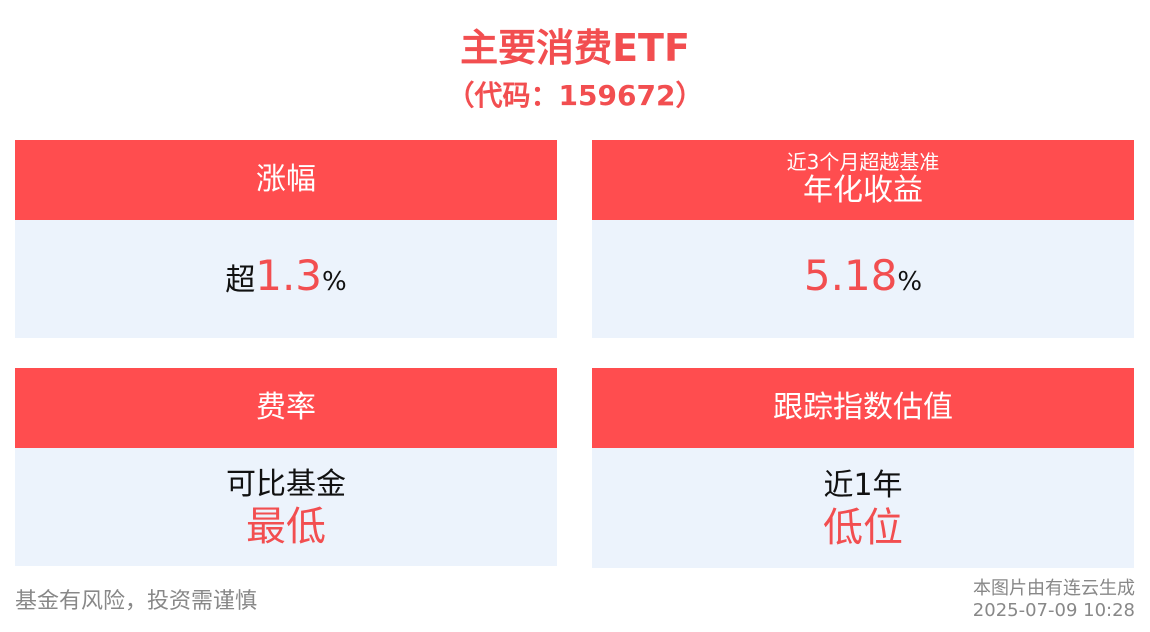  Describe the element at coordinates (863, 162) in the screenshot. I see `excess-return-card-subtitle: 近3个月超越基准` at that location.